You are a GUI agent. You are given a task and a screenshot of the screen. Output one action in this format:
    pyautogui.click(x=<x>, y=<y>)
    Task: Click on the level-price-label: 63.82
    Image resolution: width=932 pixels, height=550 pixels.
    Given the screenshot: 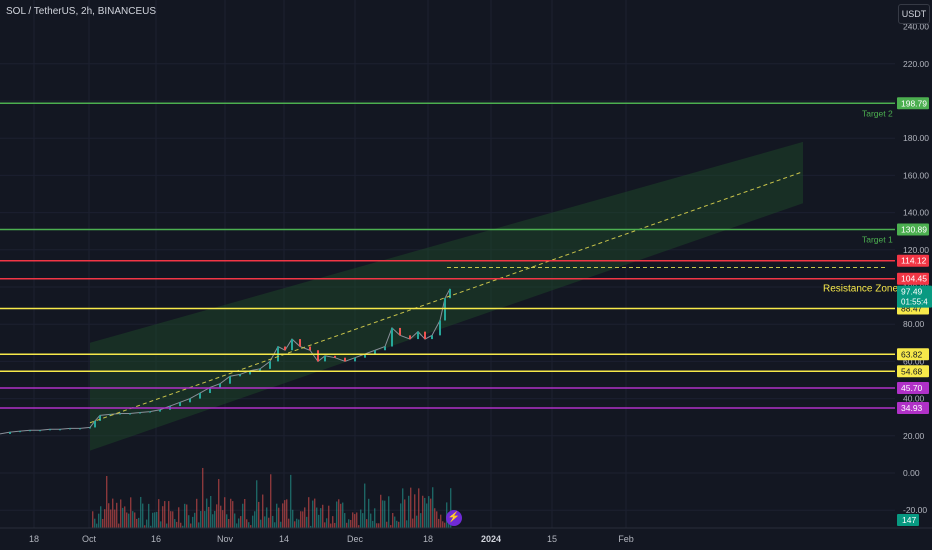 What is the action you would take?
    pyautogui.click(x=912, y=354)
    